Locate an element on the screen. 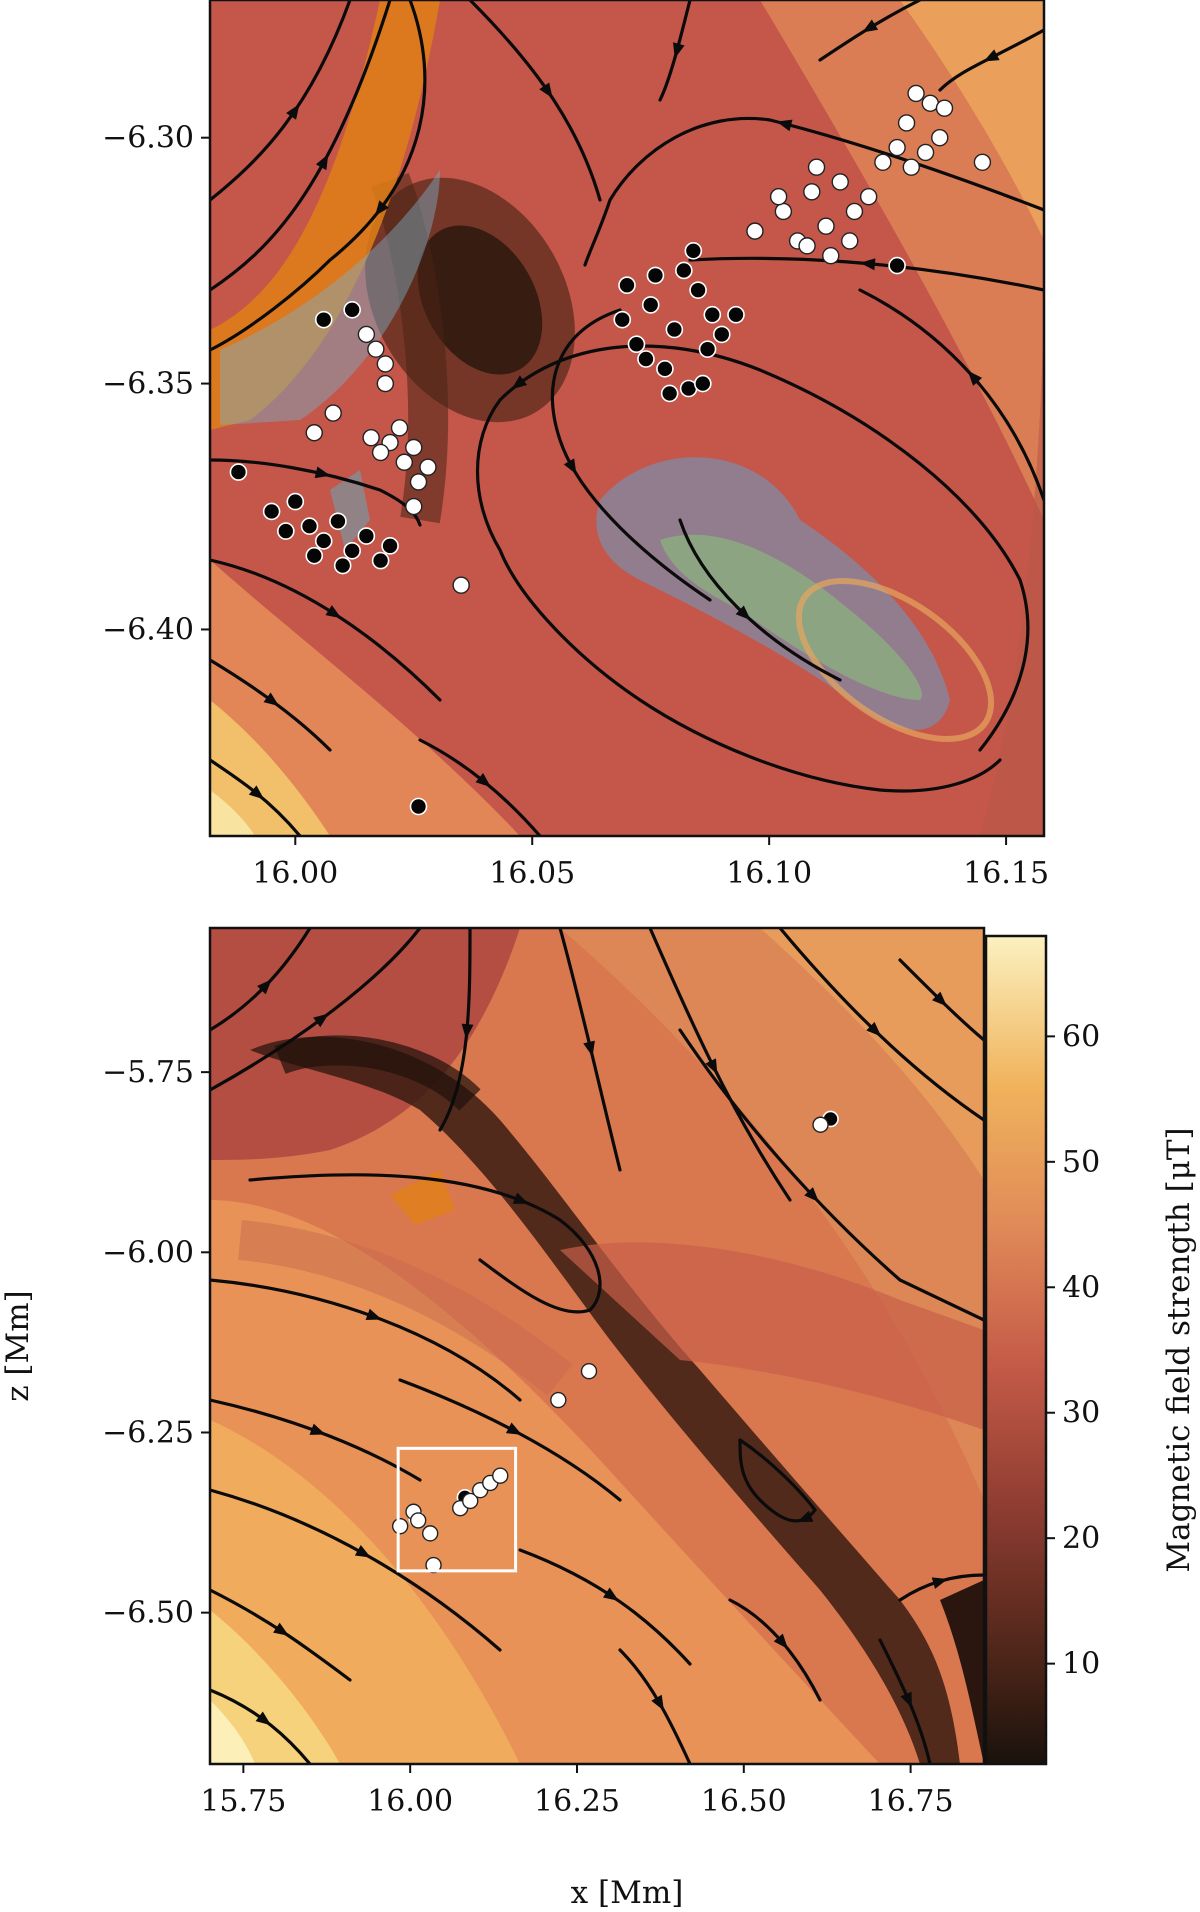  top-x-ticks: 16.00 16.05 16.10 16.15 is located at coordinates (650, 863).